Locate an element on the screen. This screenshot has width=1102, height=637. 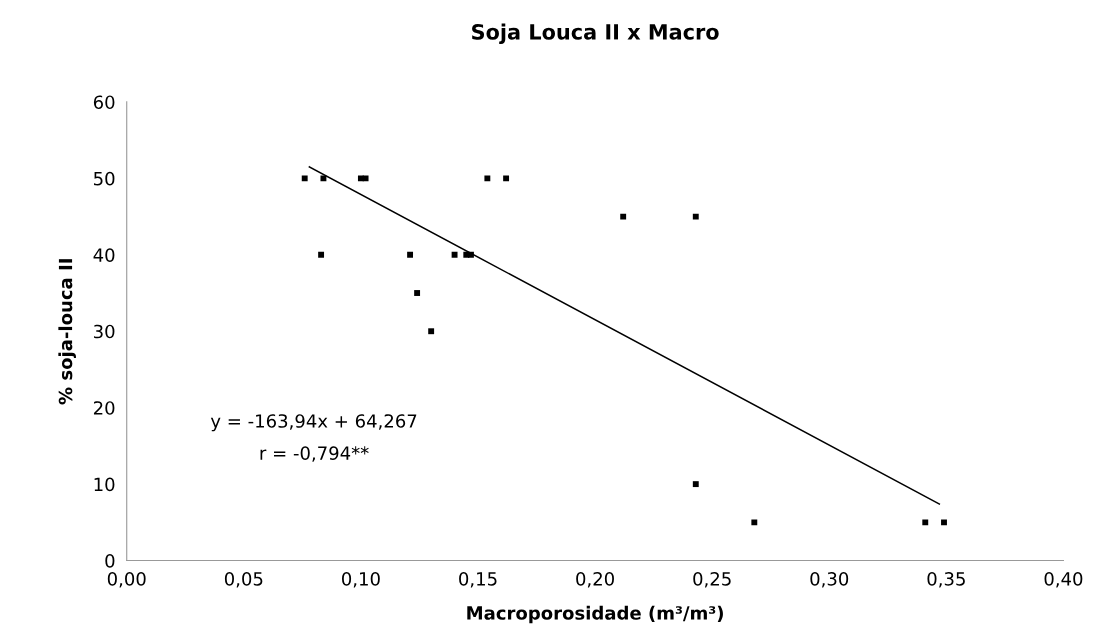
x-tick-label: 0,30 is located at coordinates (829, 579).